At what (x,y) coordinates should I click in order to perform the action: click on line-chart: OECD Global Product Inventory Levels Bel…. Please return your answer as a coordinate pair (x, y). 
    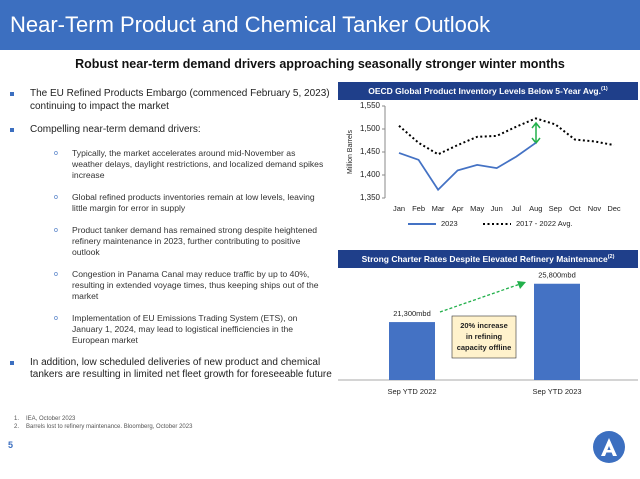
    Looking at the image, I should click on (488, 155).